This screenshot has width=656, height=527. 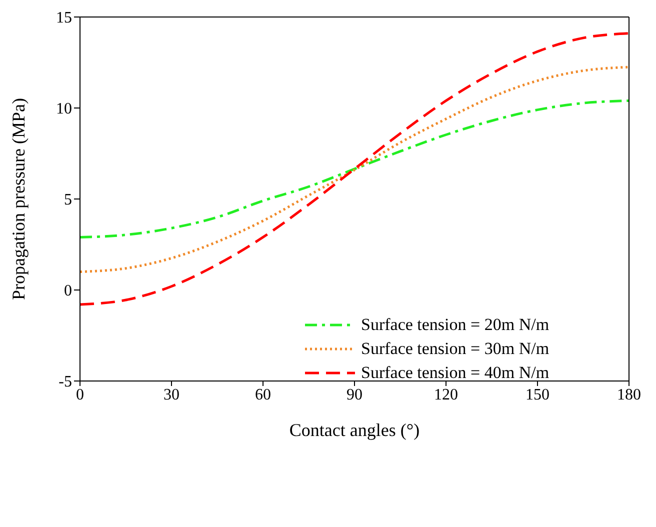 What do you see at coordinates (354, 395) in the screenshot?
I see `x-tick-label: 90` at bounding box center [354, 395].